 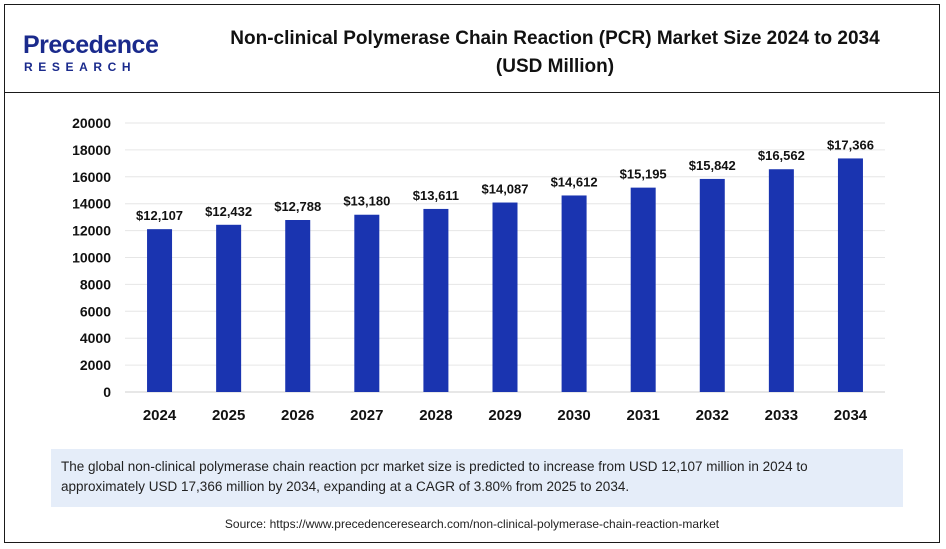 I want to click on y-tick-label: 4000, so click(x=95, y=338).